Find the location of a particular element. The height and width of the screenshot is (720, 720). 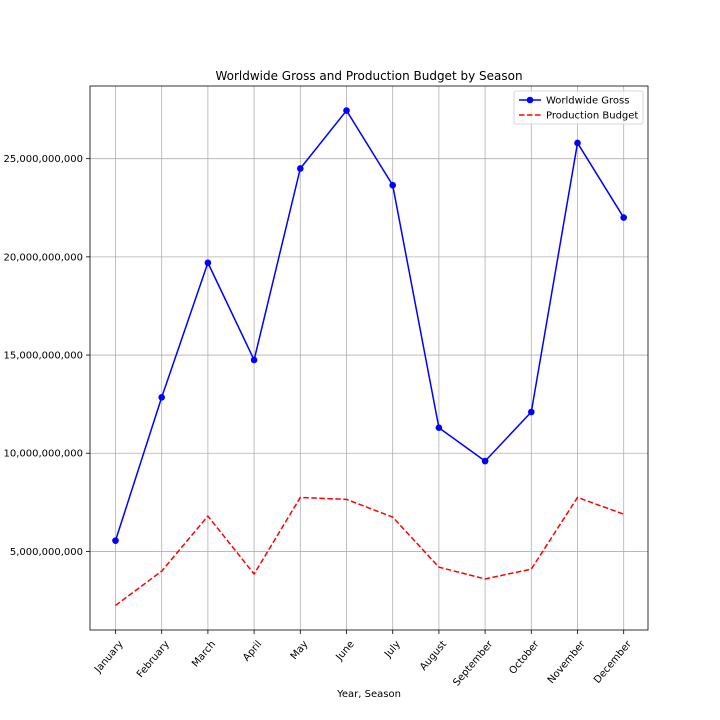

legend-marker-worldwide-gross is located at coordinates (530, 100).